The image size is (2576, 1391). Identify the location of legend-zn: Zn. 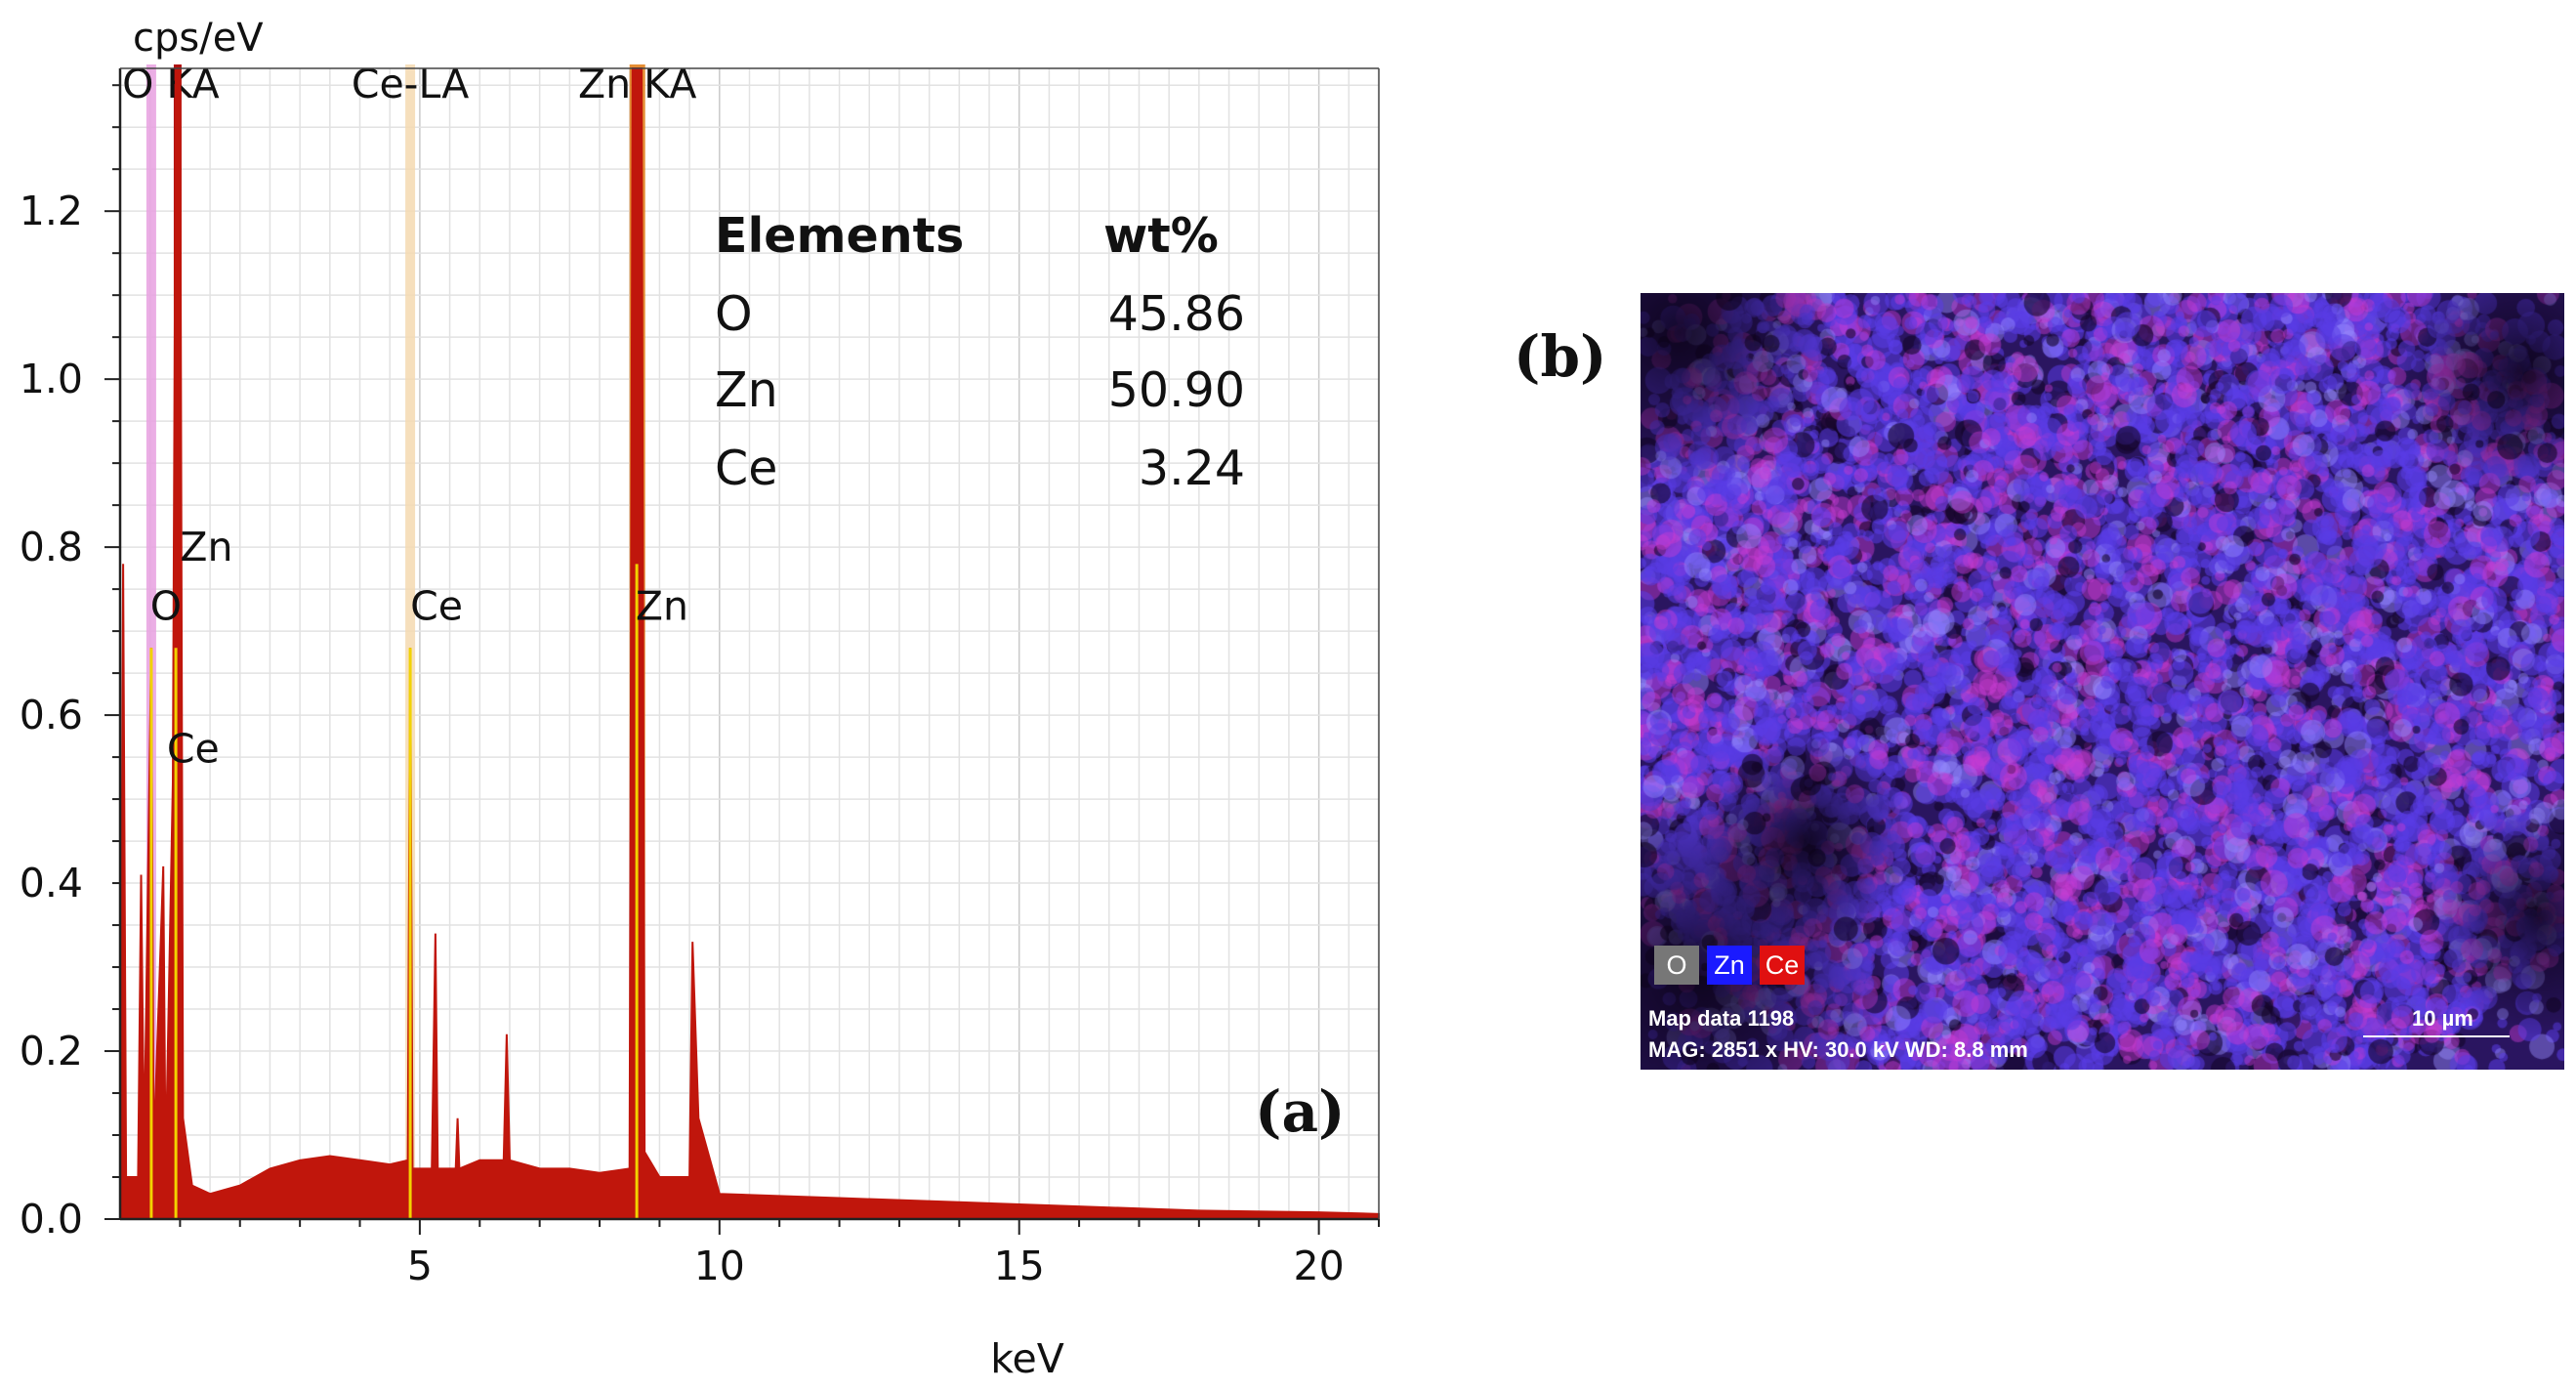
(1729, 965).